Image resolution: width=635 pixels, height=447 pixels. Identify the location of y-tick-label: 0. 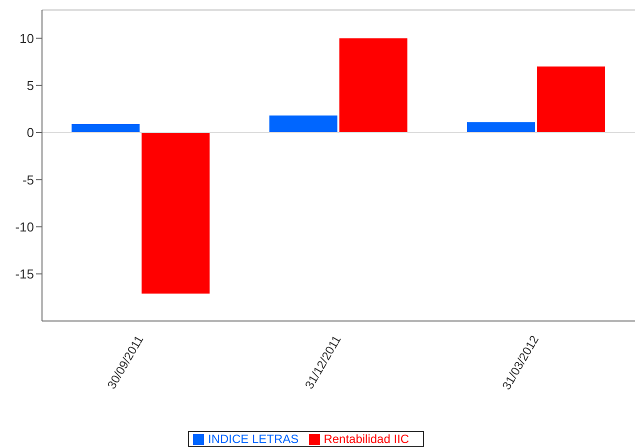
(30, 132).